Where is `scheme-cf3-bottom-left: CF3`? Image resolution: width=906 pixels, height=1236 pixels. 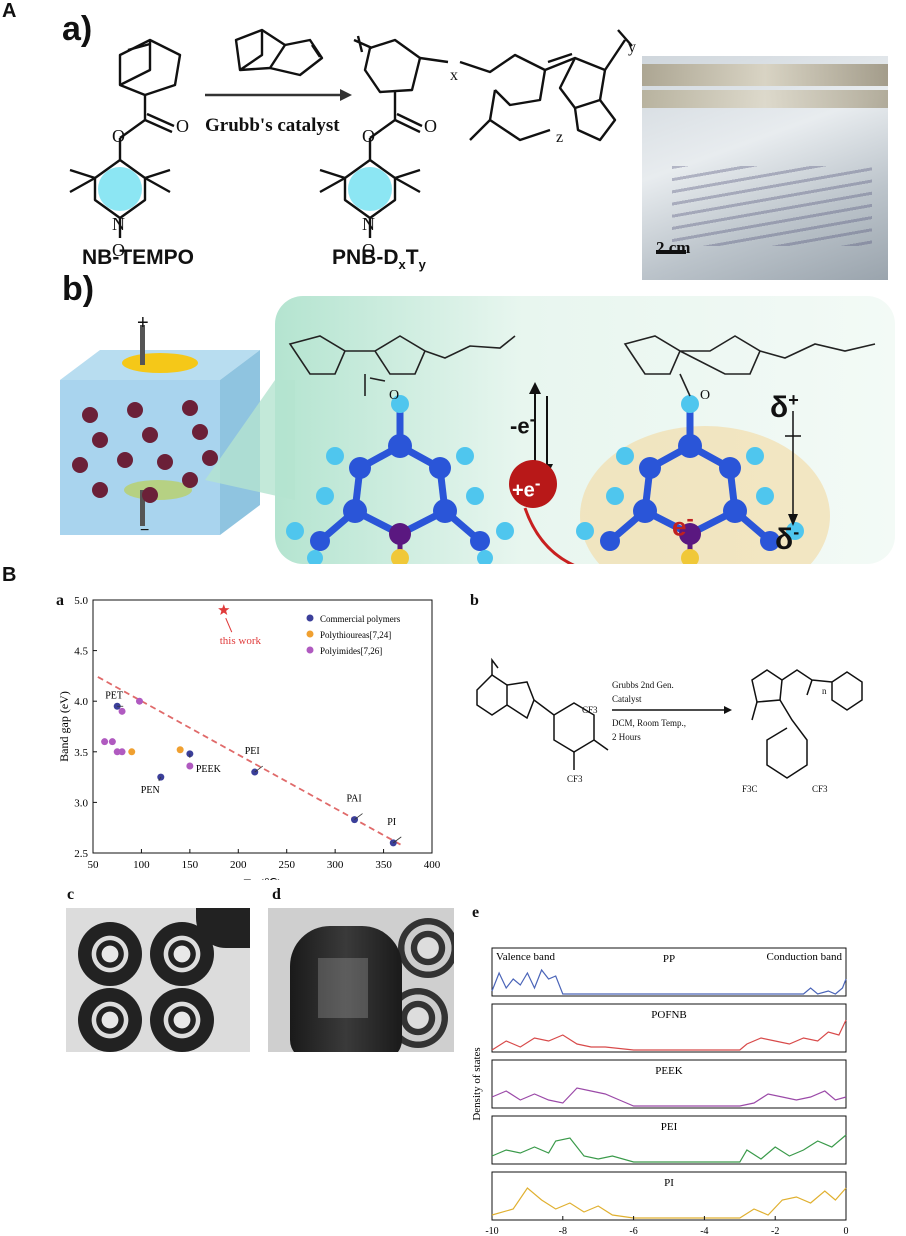 scheme-cf3-bottom-left: CF3 is located at coordinates (575, 779).